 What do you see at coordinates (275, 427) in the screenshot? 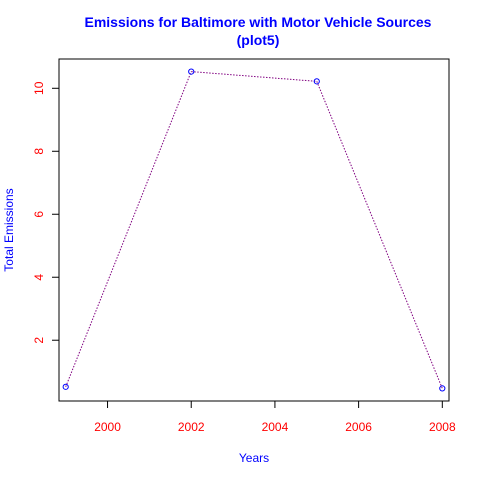
I see `x-tick-label-2004: 2004` at bounding box center [275, 427].